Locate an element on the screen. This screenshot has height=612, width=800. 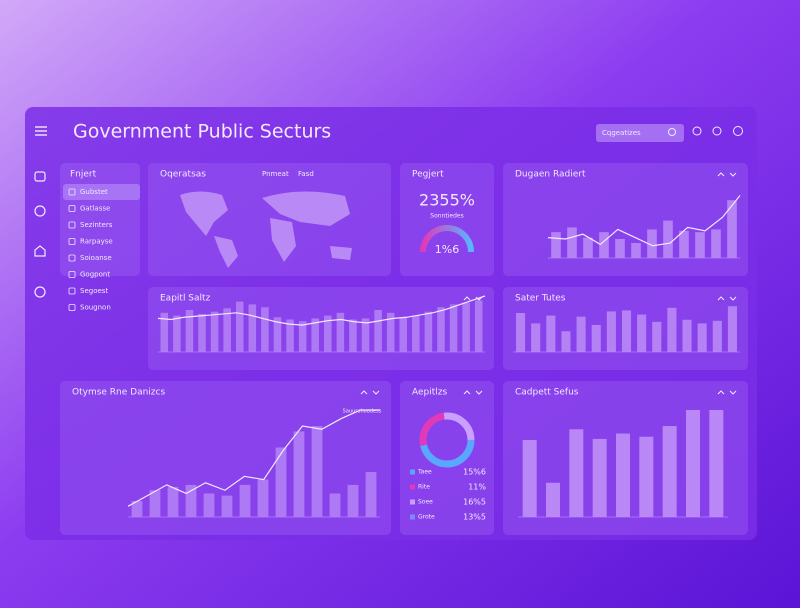
trend-line is located at coordinates (321, 310).